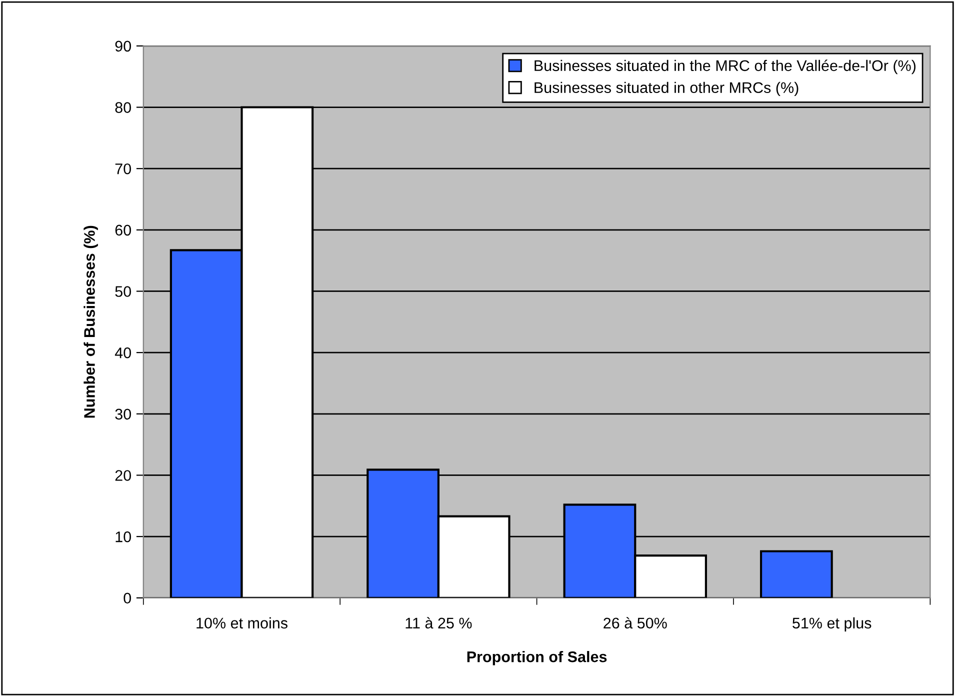 The height and width of the screenshot is (696, 956). Describe the element at coordinates (122, 352) in the screenshot. I see `y-tick-label: 40` at that location.